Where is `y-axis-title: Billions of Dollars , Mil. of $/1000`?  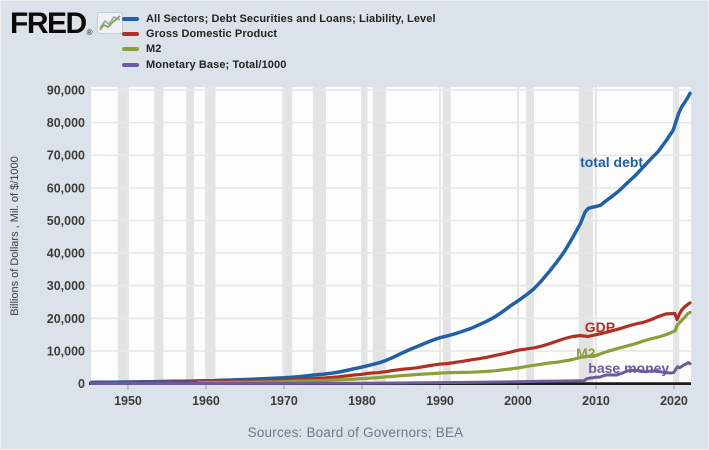 y-axis-title: Billions of Dollars , Mil. of $/1000 is located at coordinates (15, 236).